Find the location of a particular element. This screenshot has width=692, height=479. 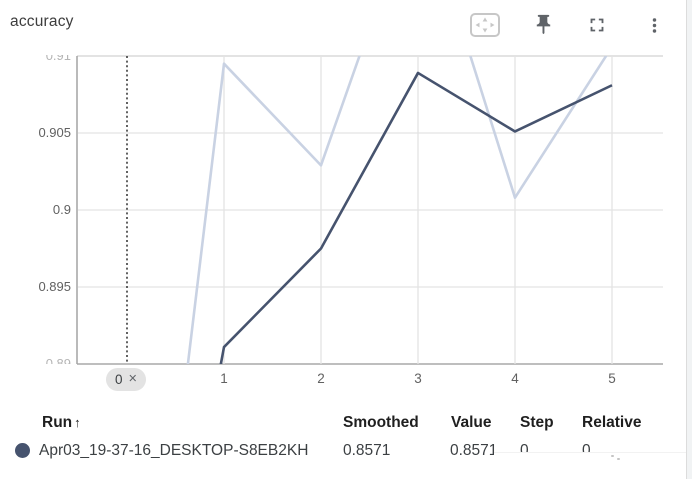

y-tick-label: 0.895 is located at coordinates (54, 286).